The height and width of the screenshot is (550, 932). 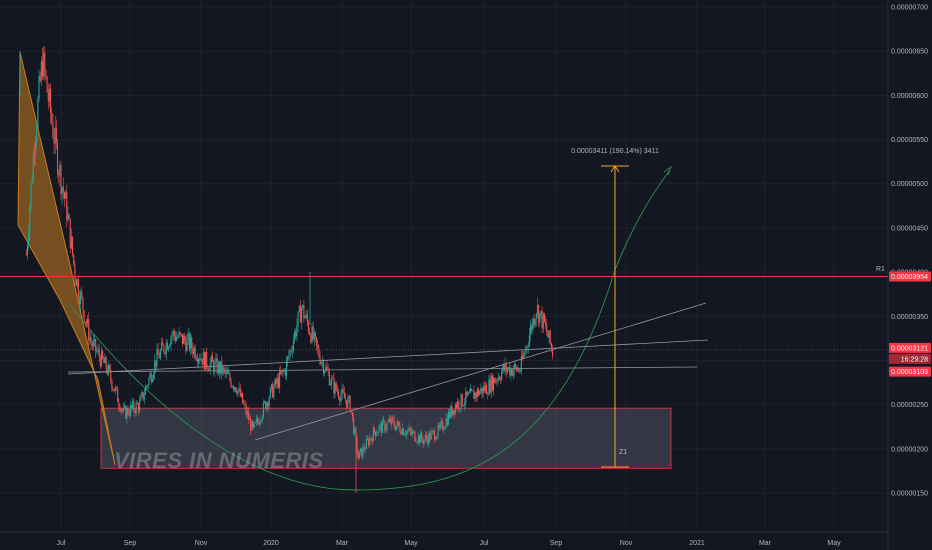 I want to click on trend-line-upper, so click(x=388, y=357).